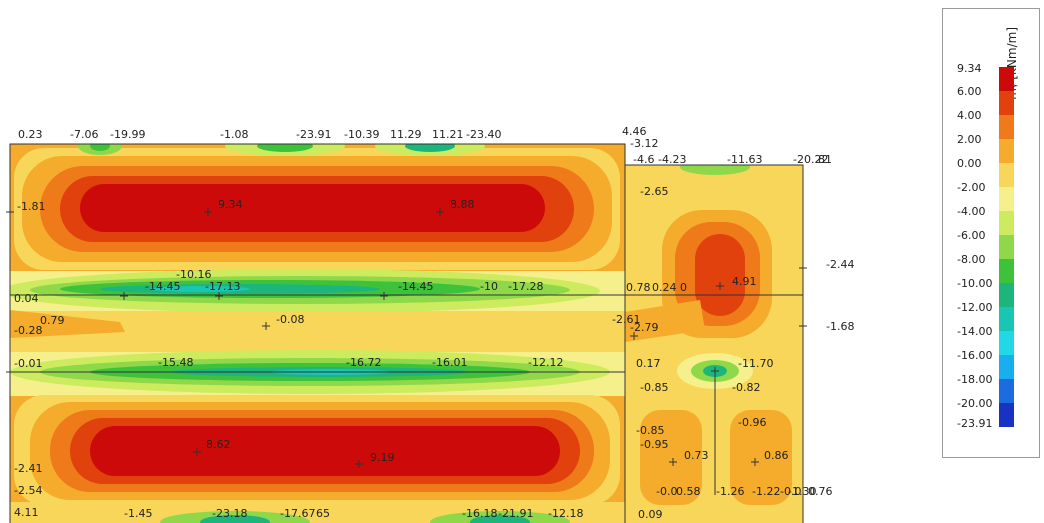  What do you see at coordinates (975, 331) in the screenshot?
I see `legend-label: -14.00` at bounding box center [975, 331].